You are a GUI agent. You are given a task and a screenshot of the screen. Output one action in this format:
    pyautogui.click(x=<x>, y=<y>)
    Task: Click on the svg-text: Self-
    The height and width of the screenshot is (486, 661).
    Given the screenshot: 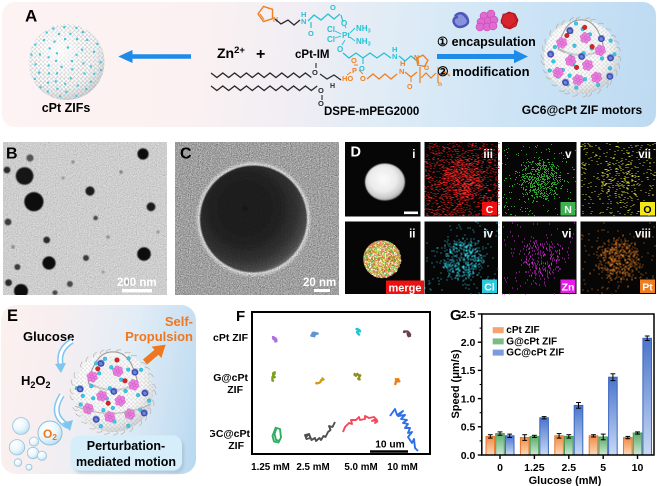 What is the action you would take?
    pyautogui.click(x=179, y=321)
    